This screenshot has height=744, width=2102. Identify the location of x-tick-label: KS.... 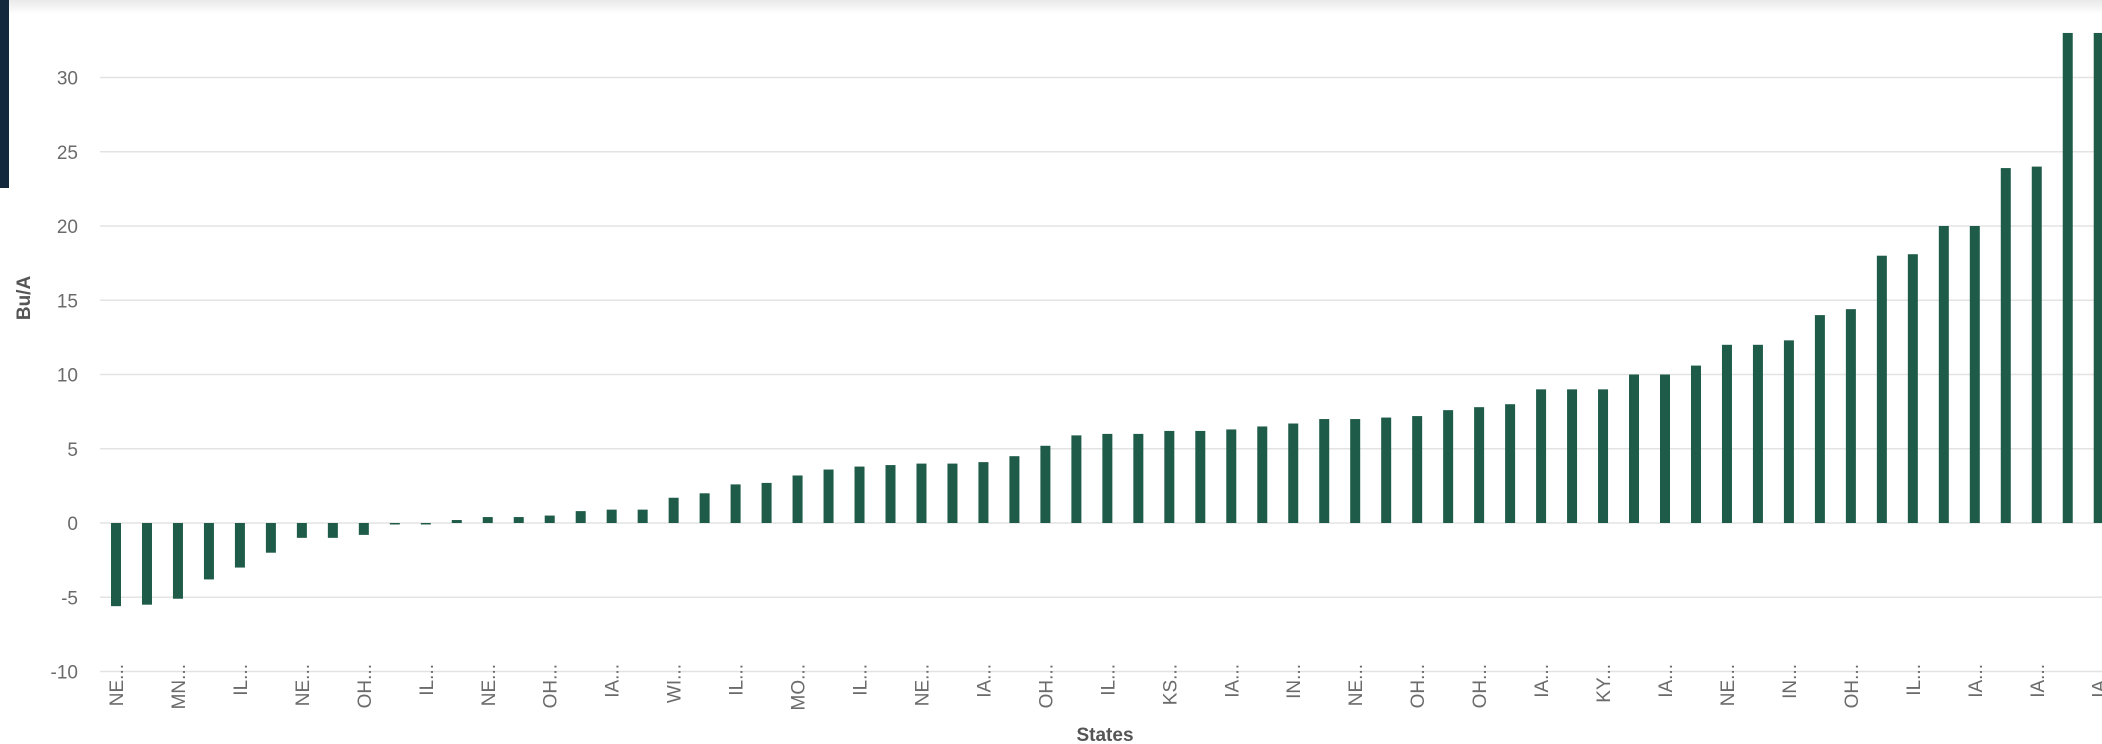
(1170, 684).